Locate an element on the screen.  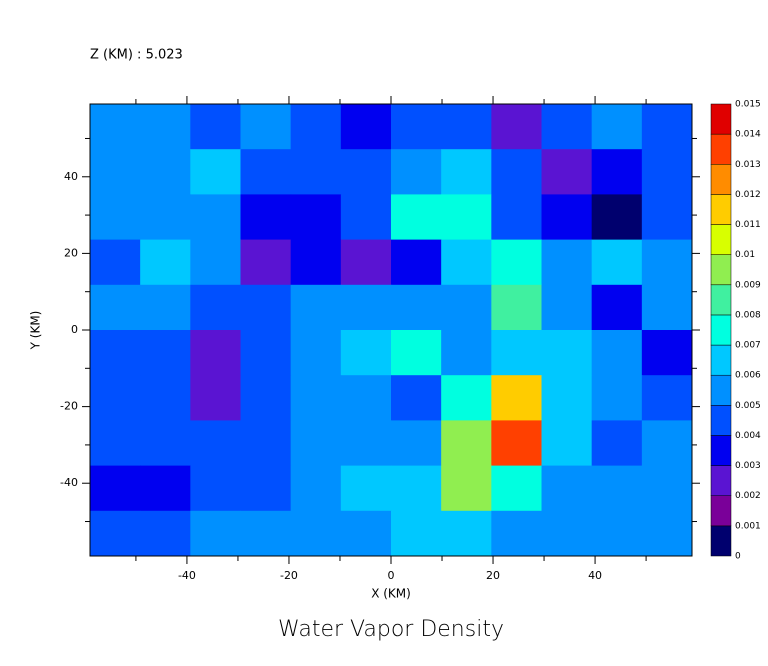
colorbar-label: 0.005 is located at coordinates (748, 406).